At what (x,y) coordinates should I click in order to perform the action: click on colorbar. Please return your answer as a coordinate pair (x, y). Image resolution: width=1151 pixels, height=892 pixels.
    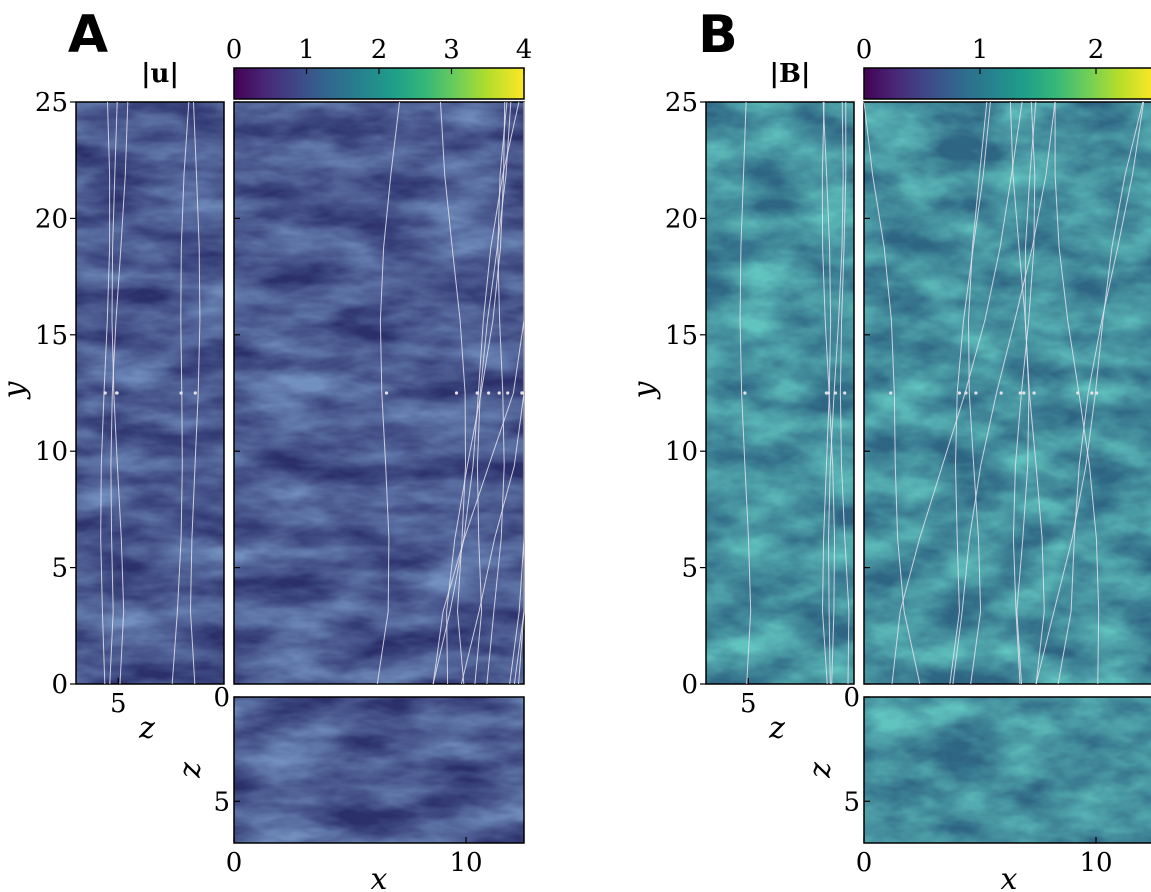
    Looking at the image, I should click on (1007, 83).